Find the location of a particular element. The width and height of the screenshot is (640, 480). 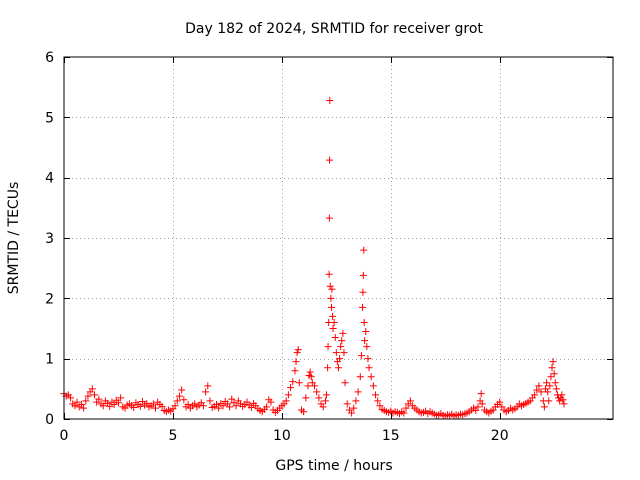

x-tick-label: 20 is located at coordinates (500, 436).